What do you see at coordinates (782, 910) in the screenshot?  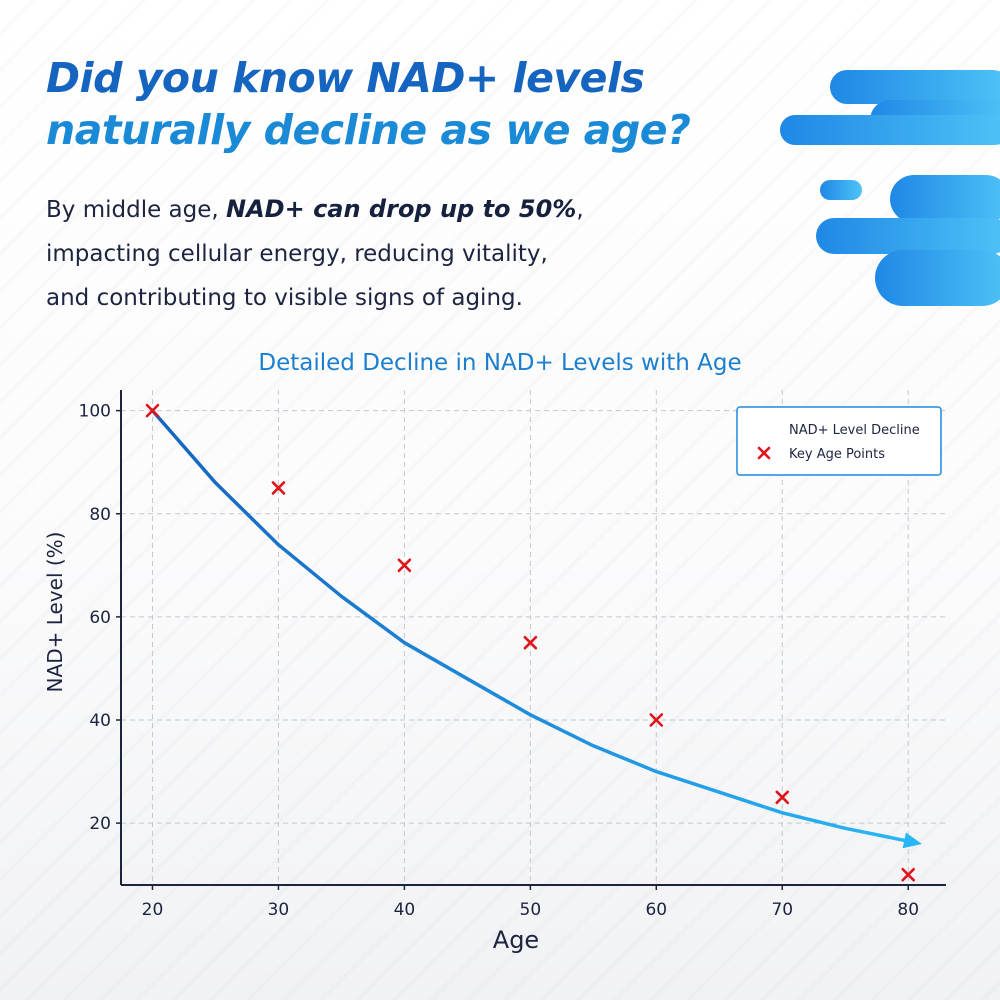 I see `x-tick-label: 70` at bounding box center [782, 910].